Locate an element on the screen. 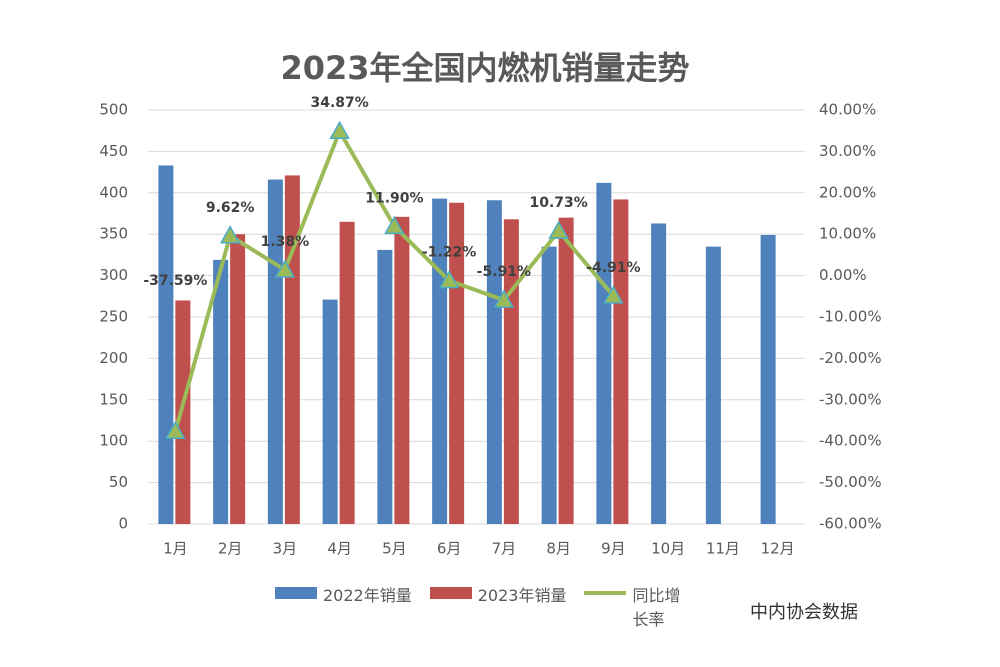 The image size is (1000, 667). y2-tick-label: -30.00% is located at coordinates (850, 399).